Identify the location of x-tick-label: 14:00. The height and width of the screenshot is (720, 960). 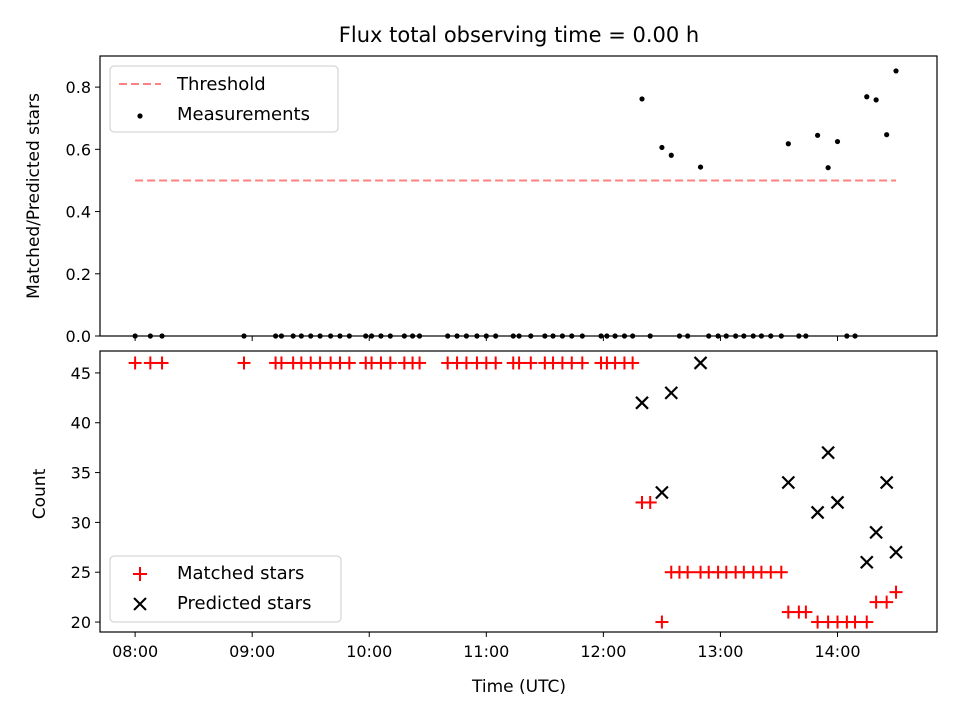
(837, 651).